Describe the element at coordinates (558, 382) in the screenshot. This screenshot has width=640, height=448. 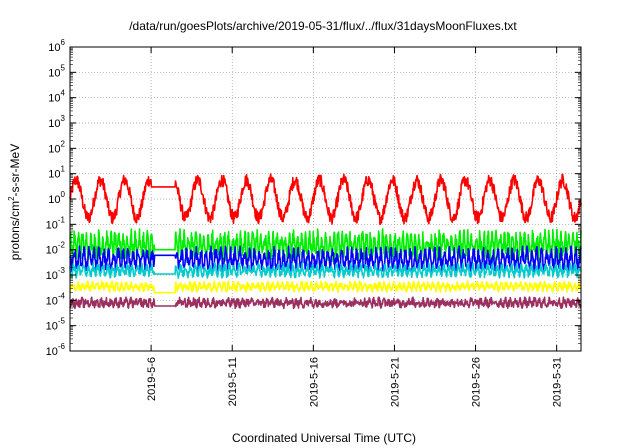
I see `x-tick-label: 2019-5-31` at that location.